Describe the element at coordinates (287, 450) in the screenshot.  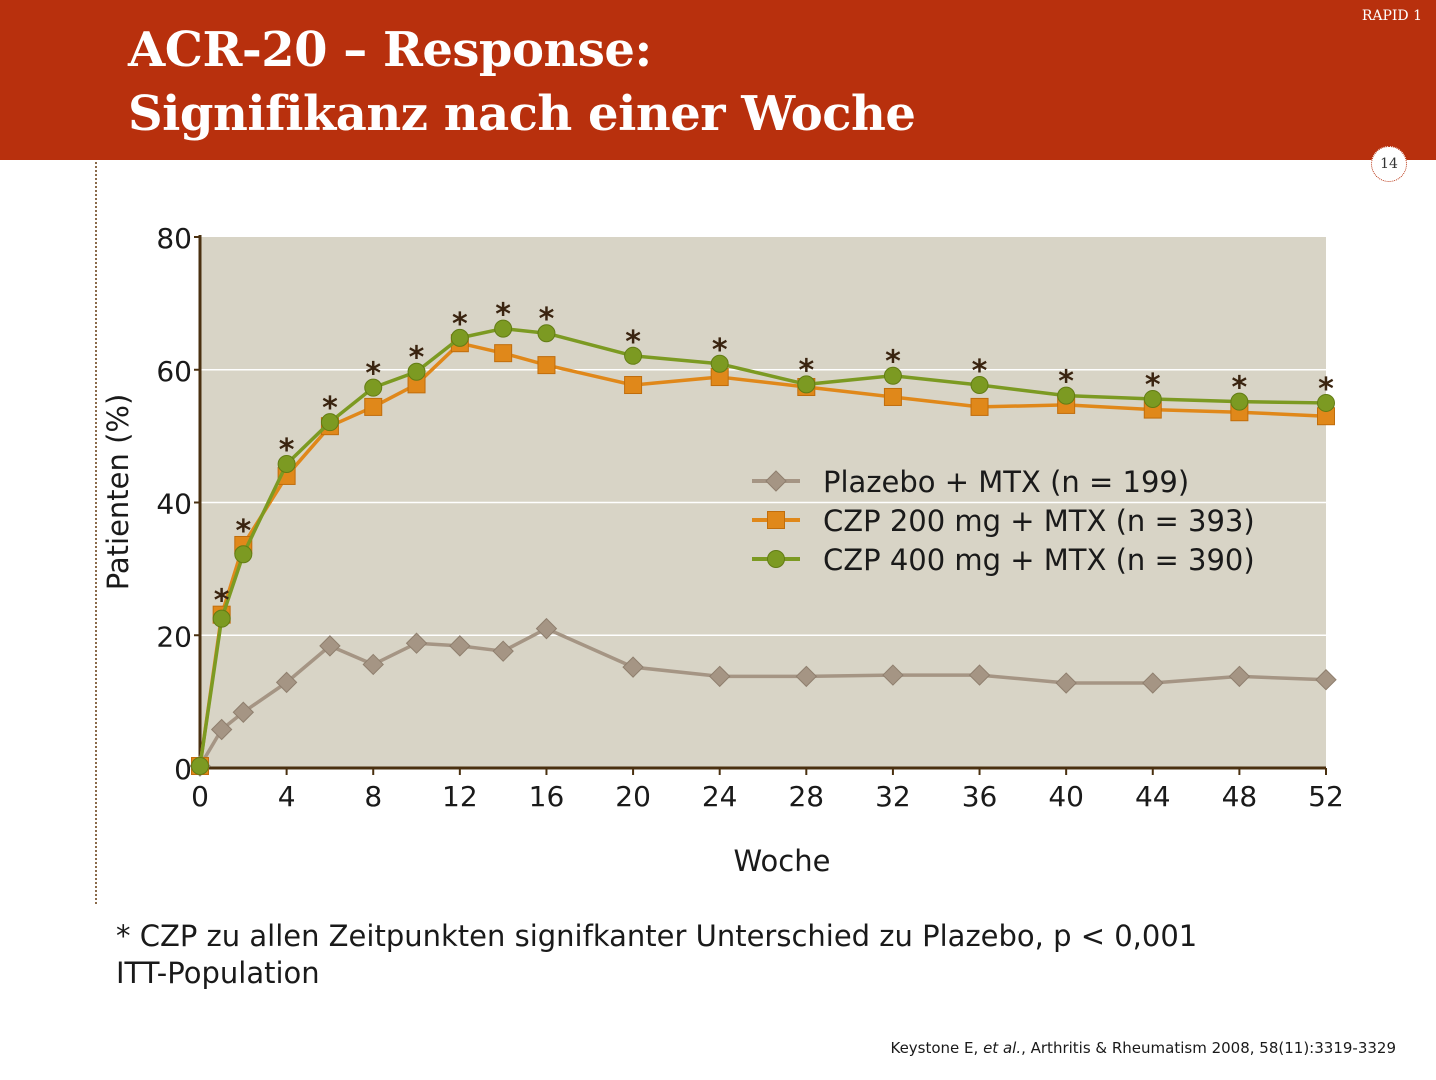
I see `asterisk-week-4: *` at that location.